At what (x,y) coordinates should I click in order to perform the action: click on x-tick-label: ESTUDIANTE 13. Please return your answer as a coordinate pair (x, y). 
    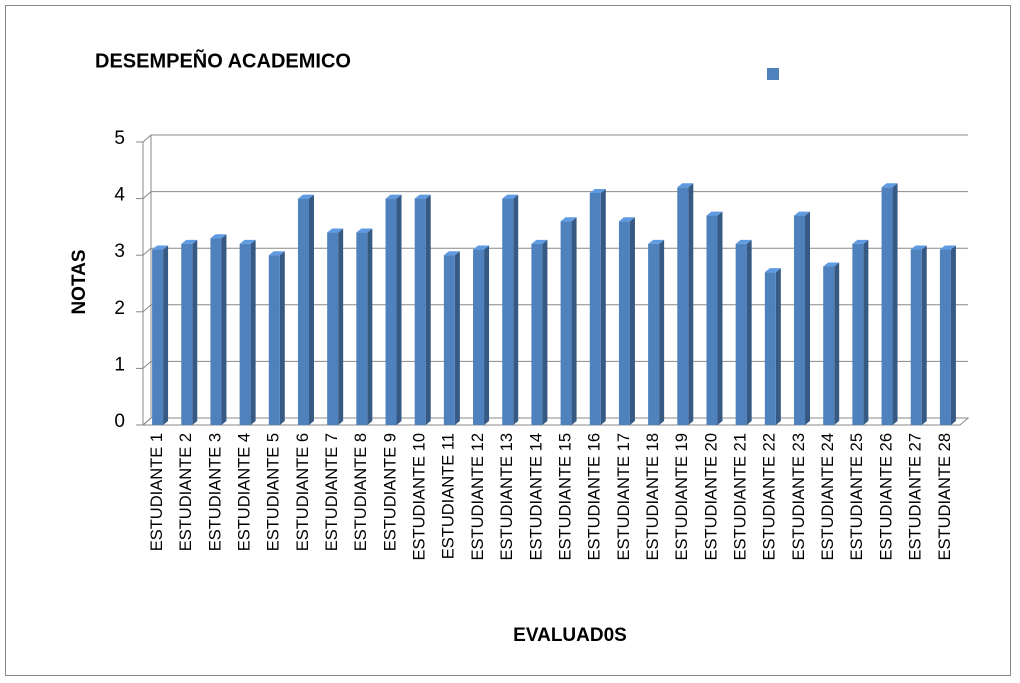
    Looking at the image, I should click on (507, 496).